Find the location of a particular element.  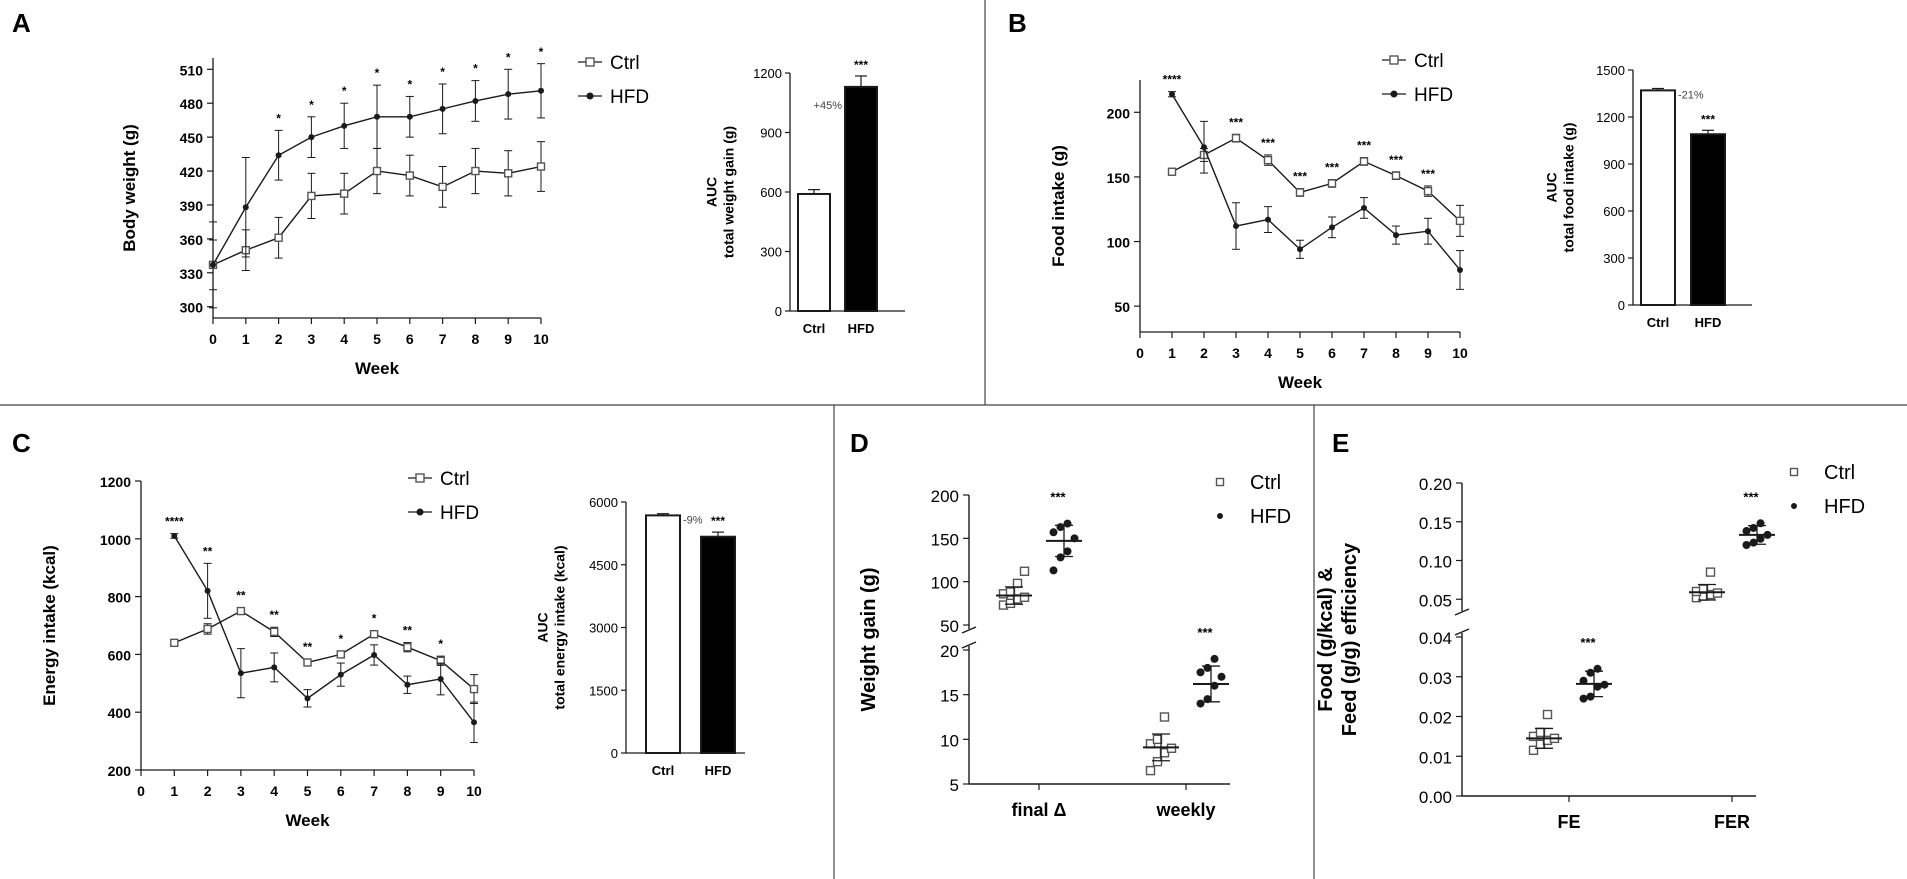

percent-change-label: -9% is located at coordinates (693, 520).